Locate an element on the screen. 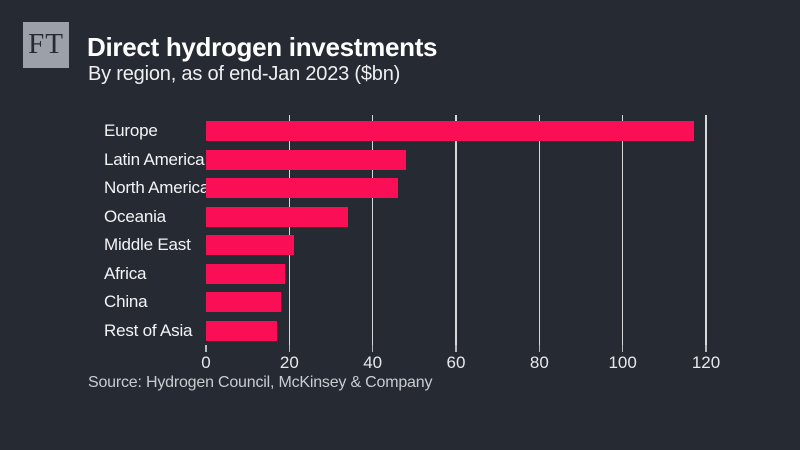  bar-middle-east is located at coordinates (250, 245).